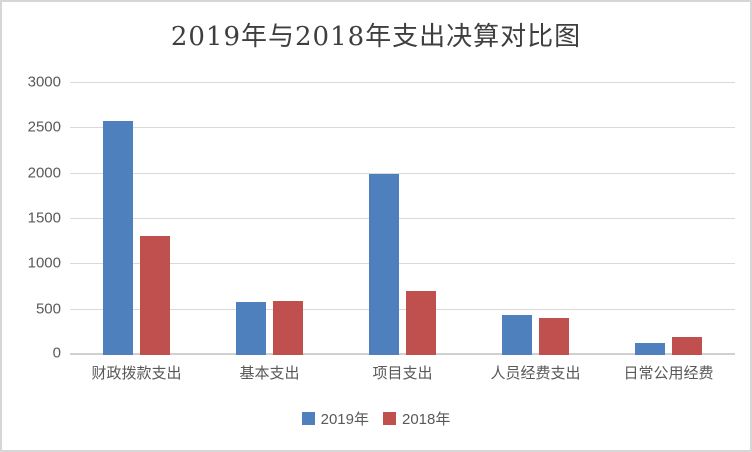  Describe the element at coordinates (426, 419) in the screenshot. I see `legend-label-1: 2018年` at that location.